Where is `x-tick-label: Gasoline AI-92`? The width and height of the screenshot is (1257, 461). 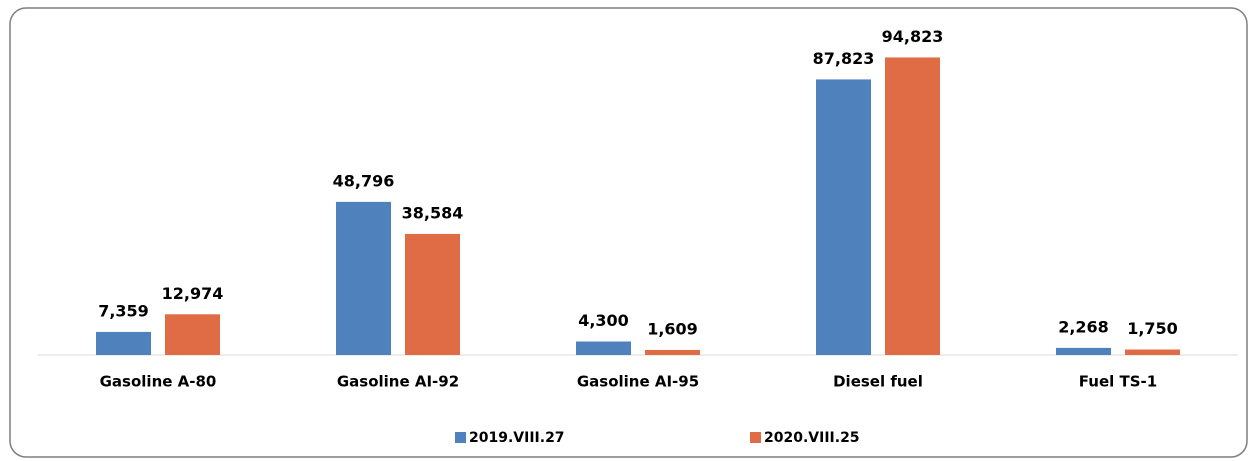
x-tick-label: Gasoline AI-92 is located at coordinates (398, 382).